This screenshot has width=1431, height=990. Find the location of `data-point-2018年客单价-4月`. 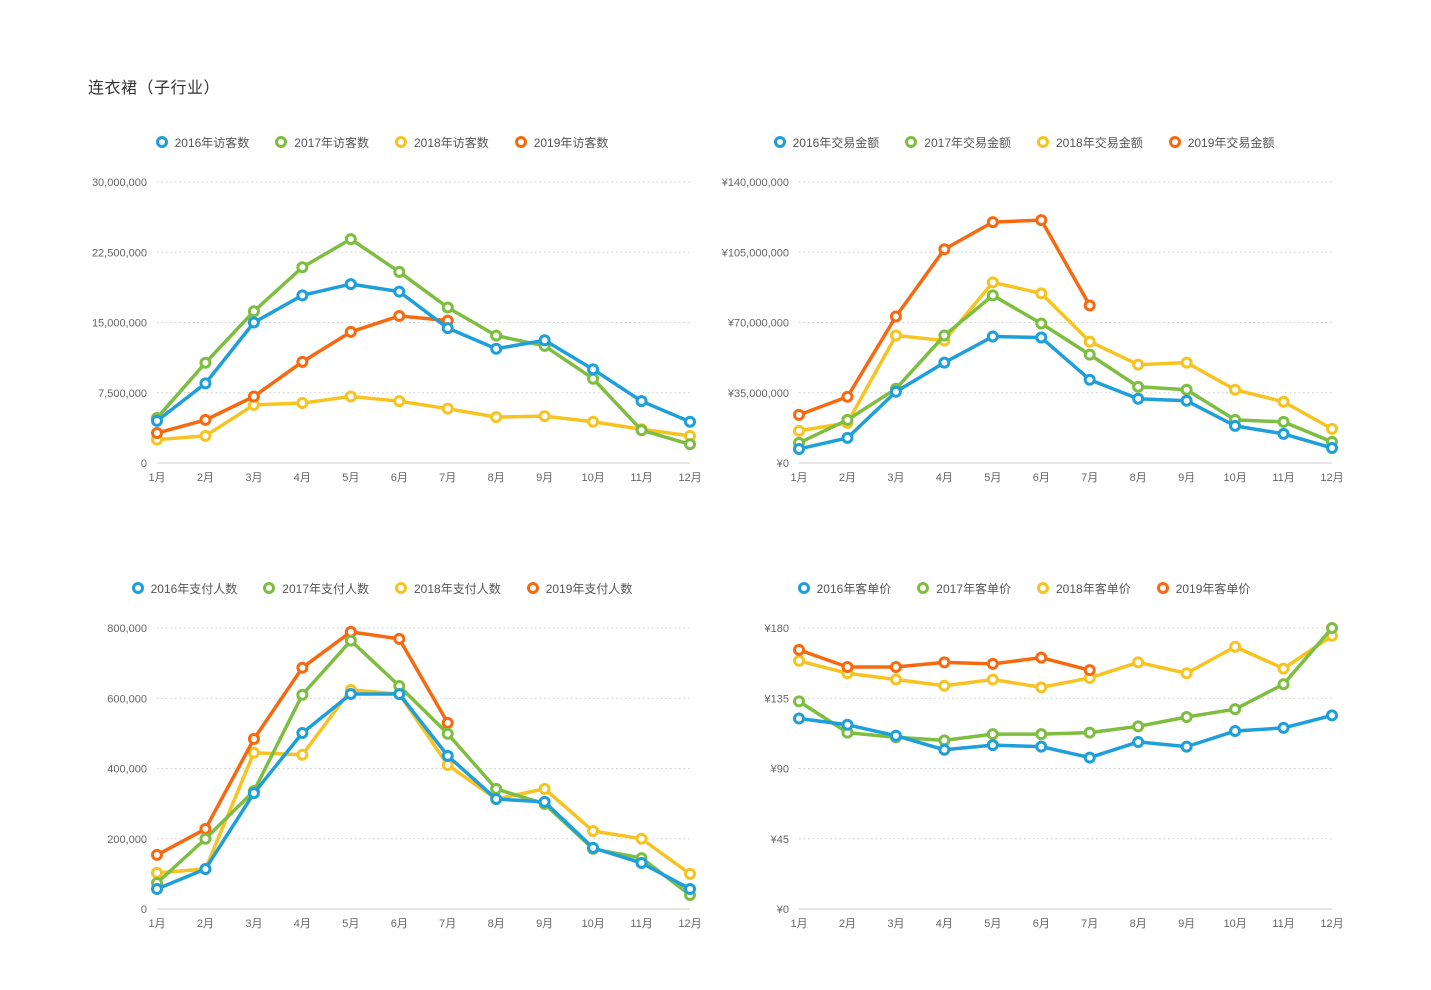

data-point-2018年客单价-4月 is located at coordinates (944, 685).